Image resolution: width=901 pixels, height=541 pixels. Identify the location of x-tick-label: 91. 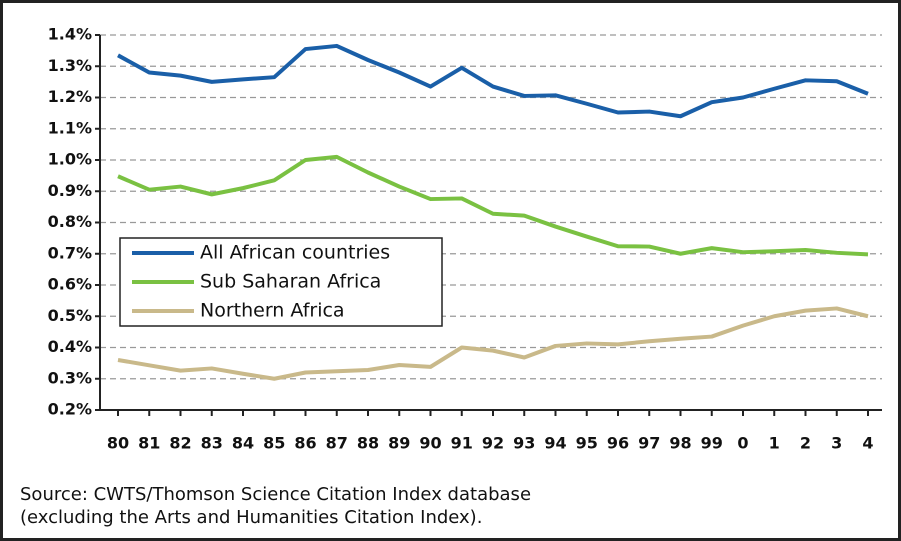
(462, 443).